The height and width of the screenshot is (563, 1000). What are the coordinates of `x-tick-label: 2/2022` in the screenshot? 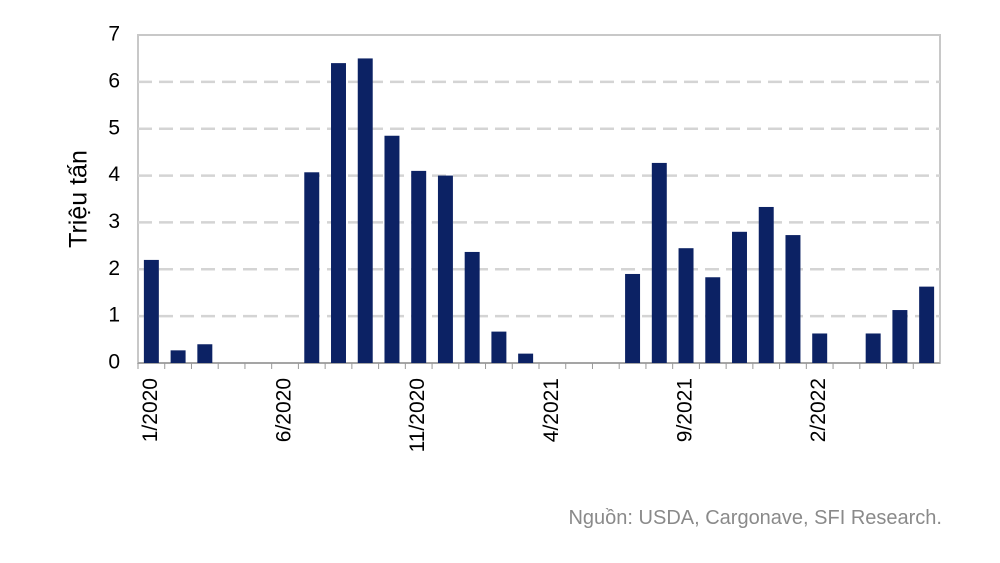 It's located at (818, 410).